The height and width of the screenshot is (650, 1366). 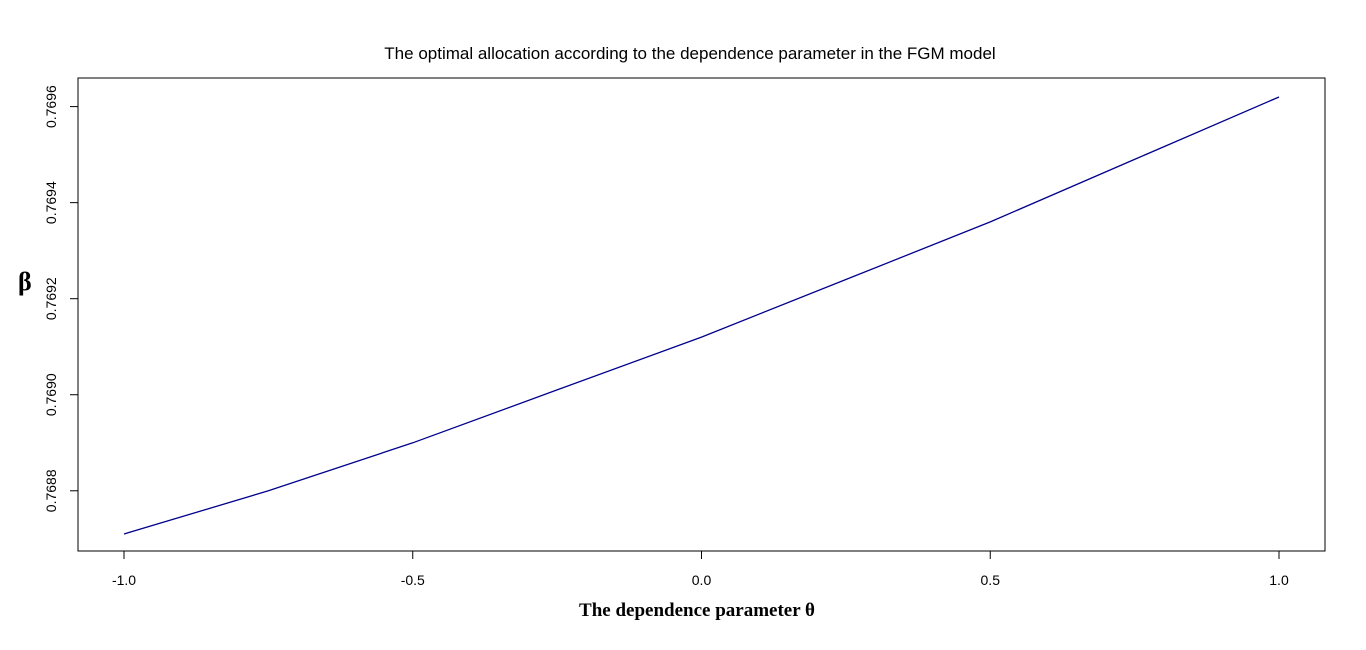 I want to click on y-axis-label: β, so click(x=25, y=281).